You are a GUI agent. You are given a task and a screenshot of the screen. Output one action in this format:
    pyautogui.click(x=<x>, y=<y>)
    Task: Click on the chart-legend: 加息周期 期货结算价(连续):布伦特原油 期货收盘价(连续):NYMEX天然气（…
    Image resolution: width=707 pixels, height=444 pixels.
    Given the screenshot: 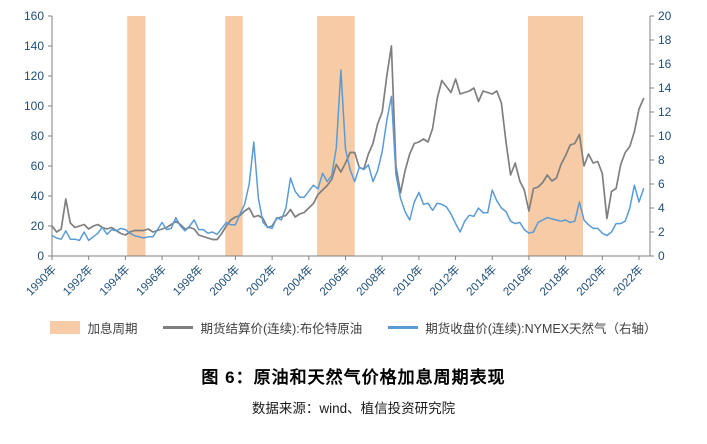 What is the action you would take?
    pyautogui.click(x=353, y=327)
    